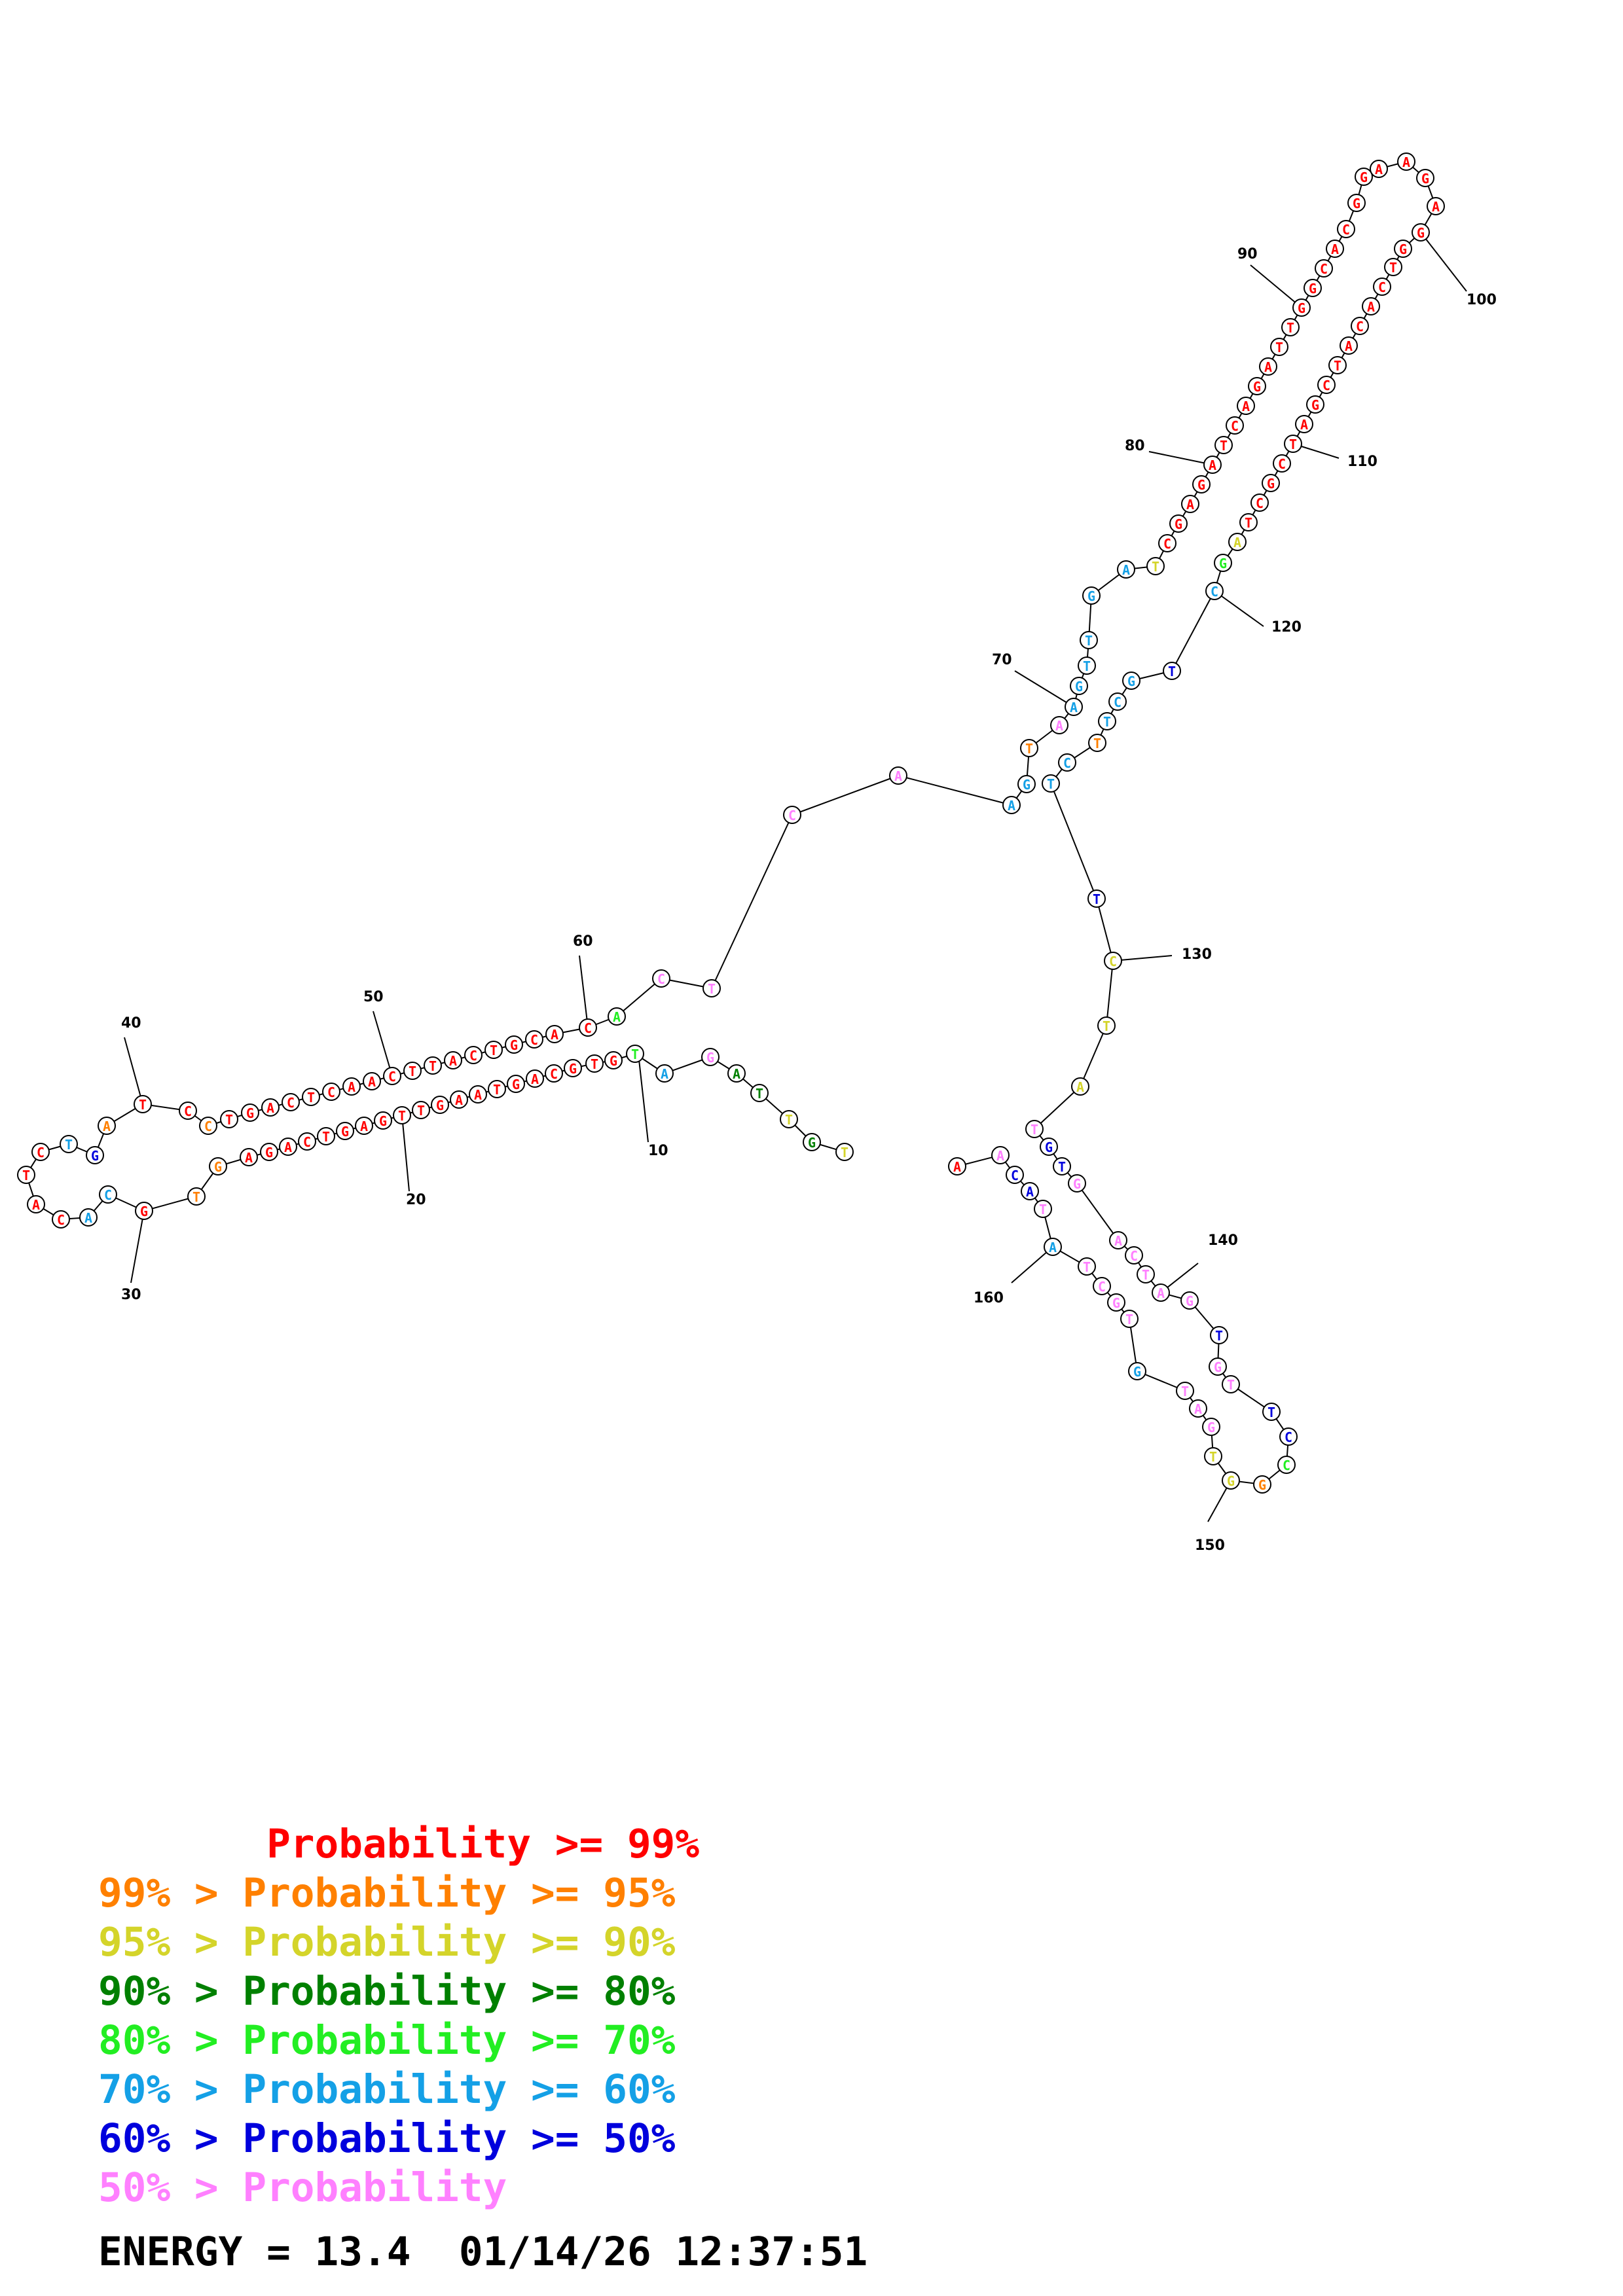 Image resolution: width=1623 pixels, height=2296 pixels. What do you see at coordinates (483, 2252) in the screenshot?
I see `energy-line: ENERGY = 13.4 01/14/26 12:37:51` at bounding box center [483, 2252].